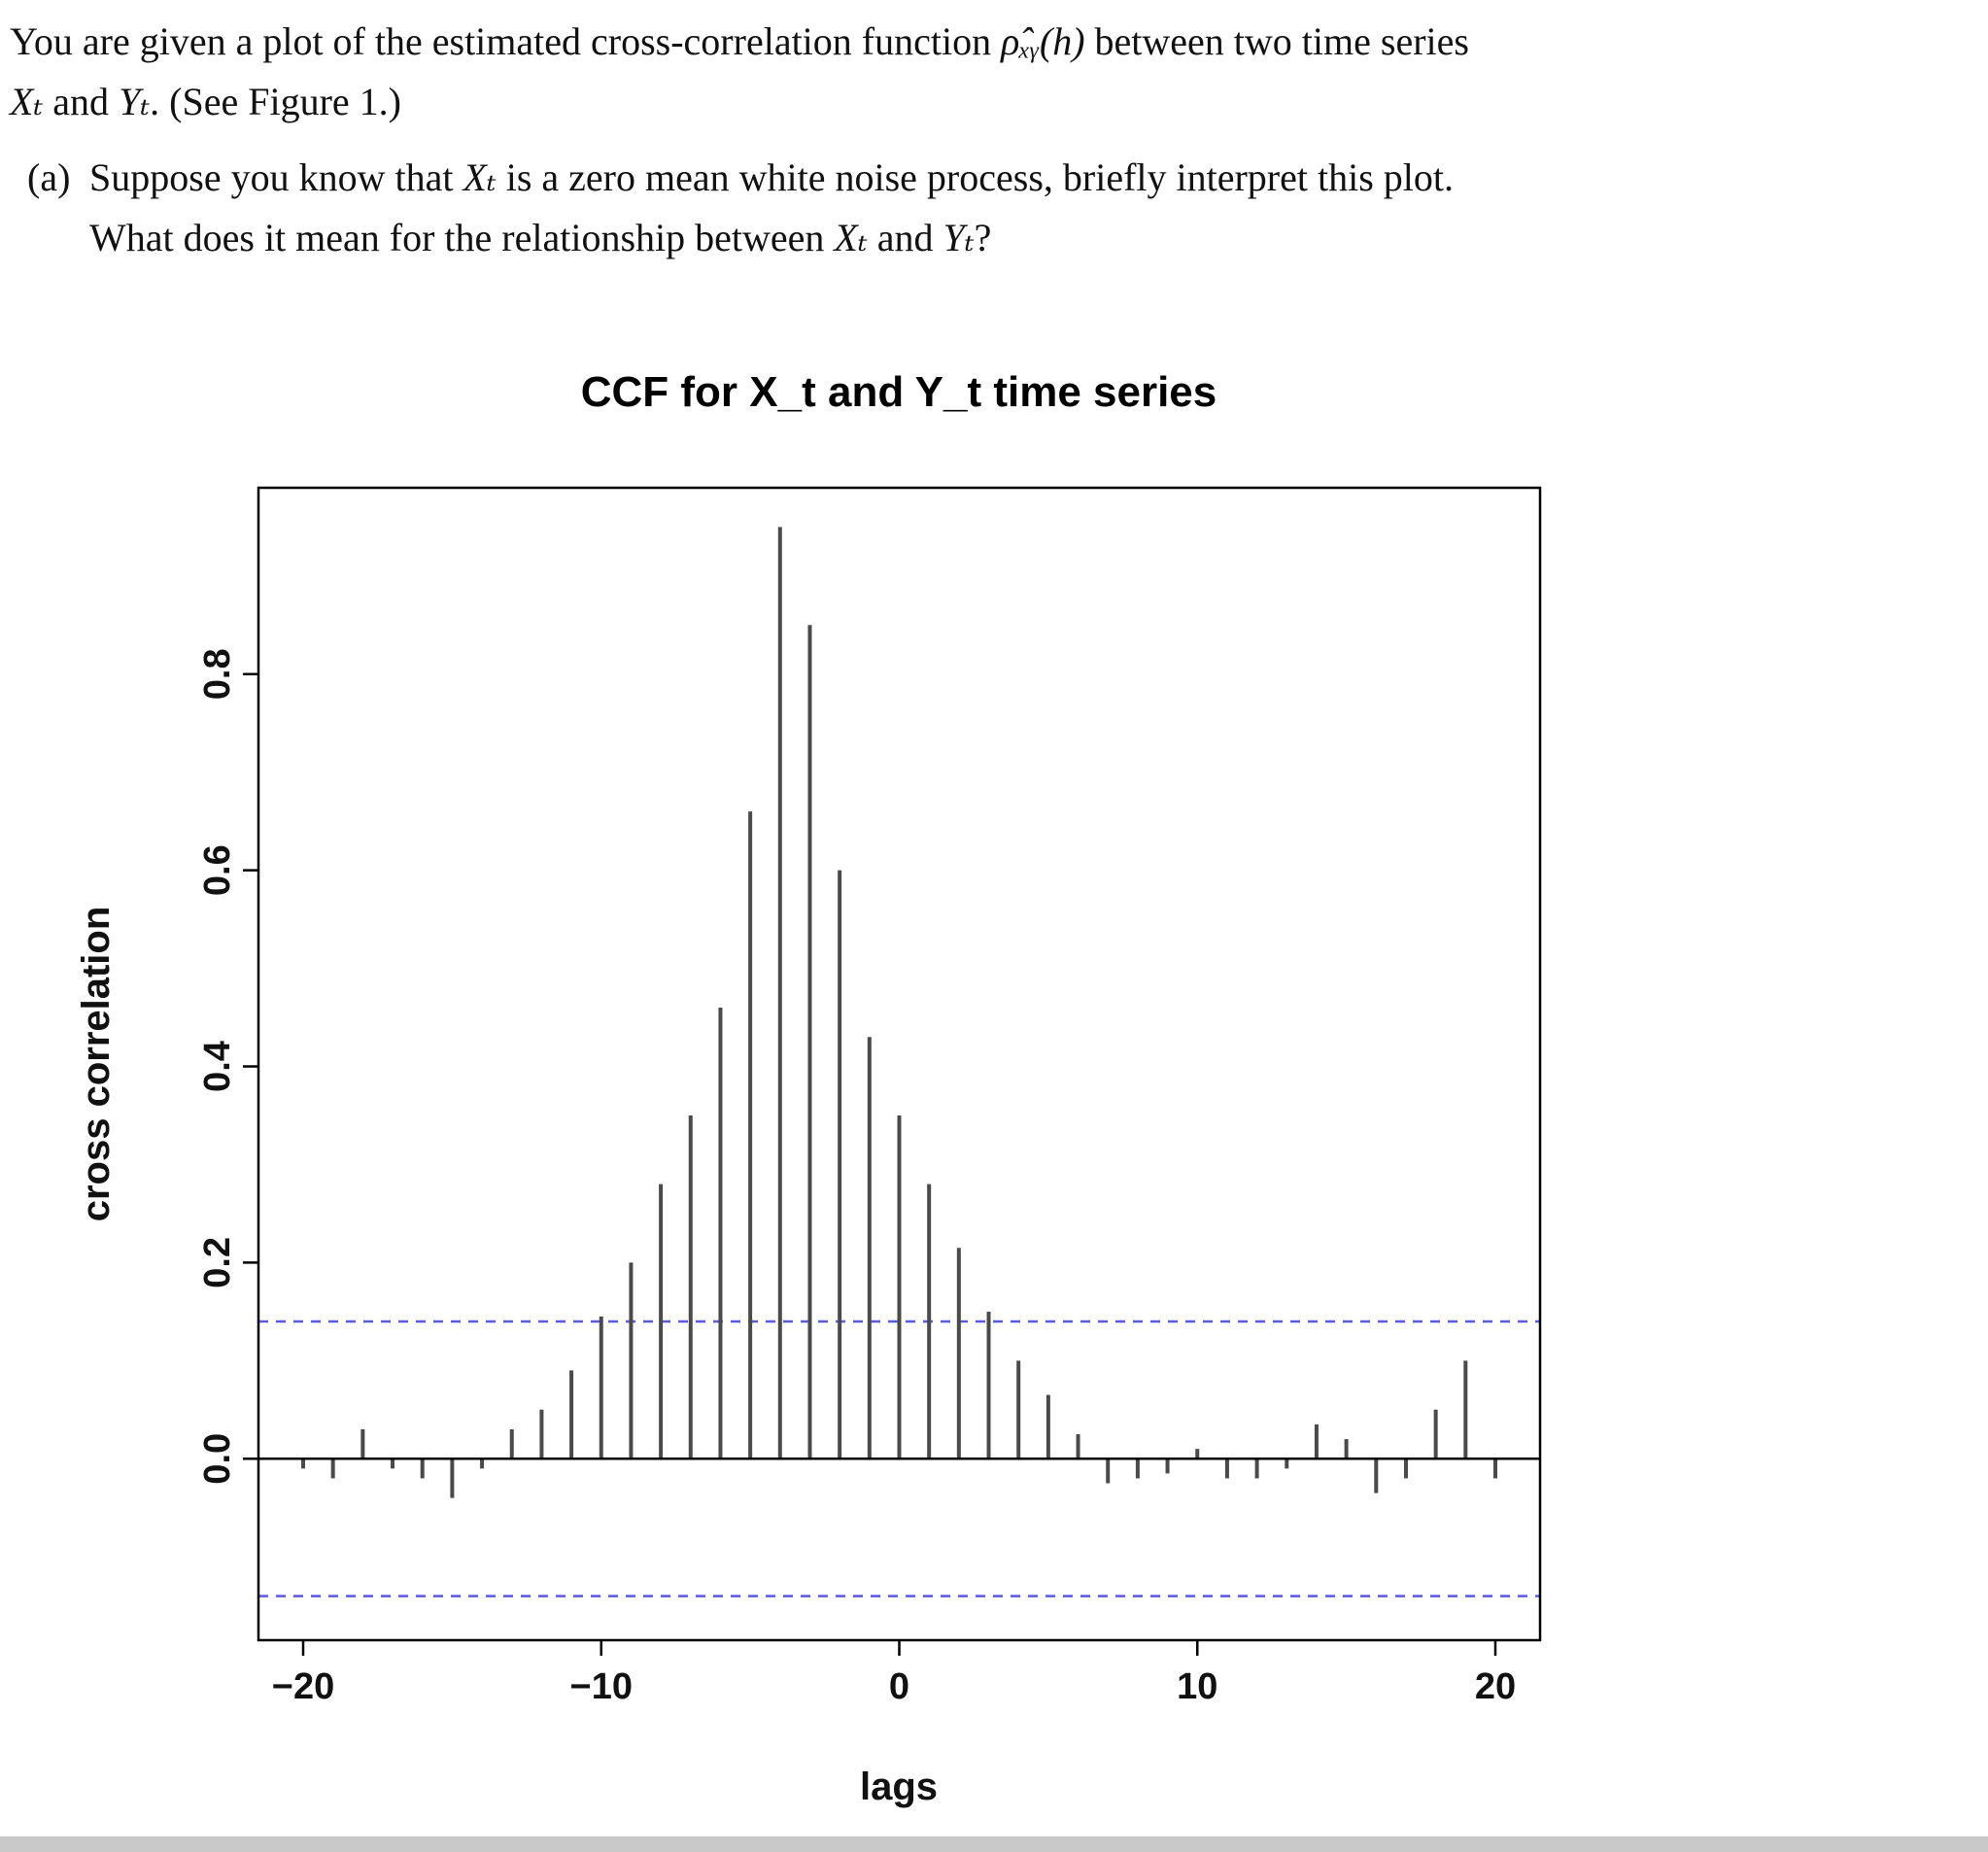 The height and width of the screenshot is (1852, 1988). What do you see at coordinates (218, 1066) in the screenshot?
I see `y-tick-label: 0.4` at bounding box center [218, 1066].